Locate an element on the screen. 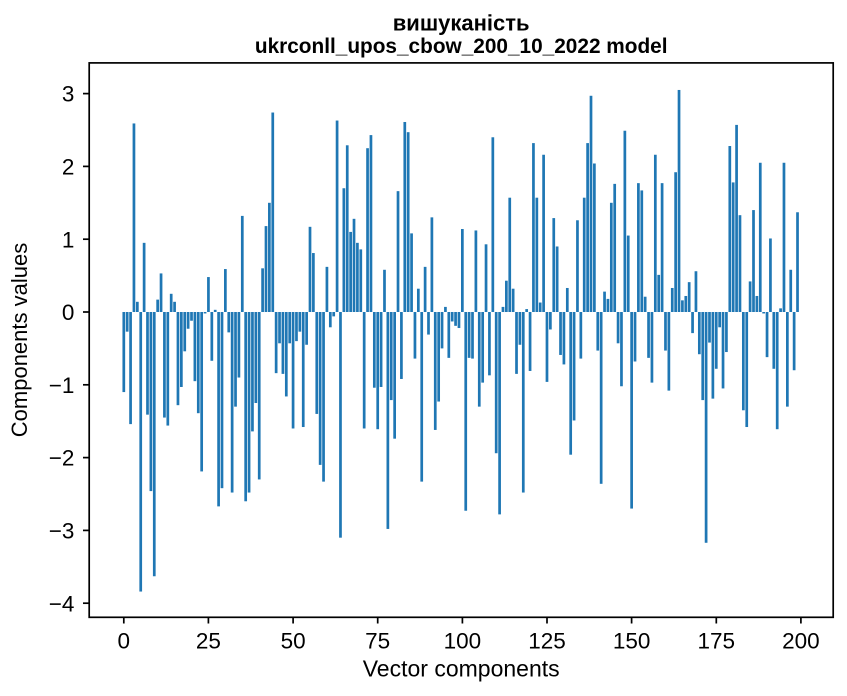 The width and height of the screenshot is (847, 696). svg-text: −2 is located at coordinates (62, 458).